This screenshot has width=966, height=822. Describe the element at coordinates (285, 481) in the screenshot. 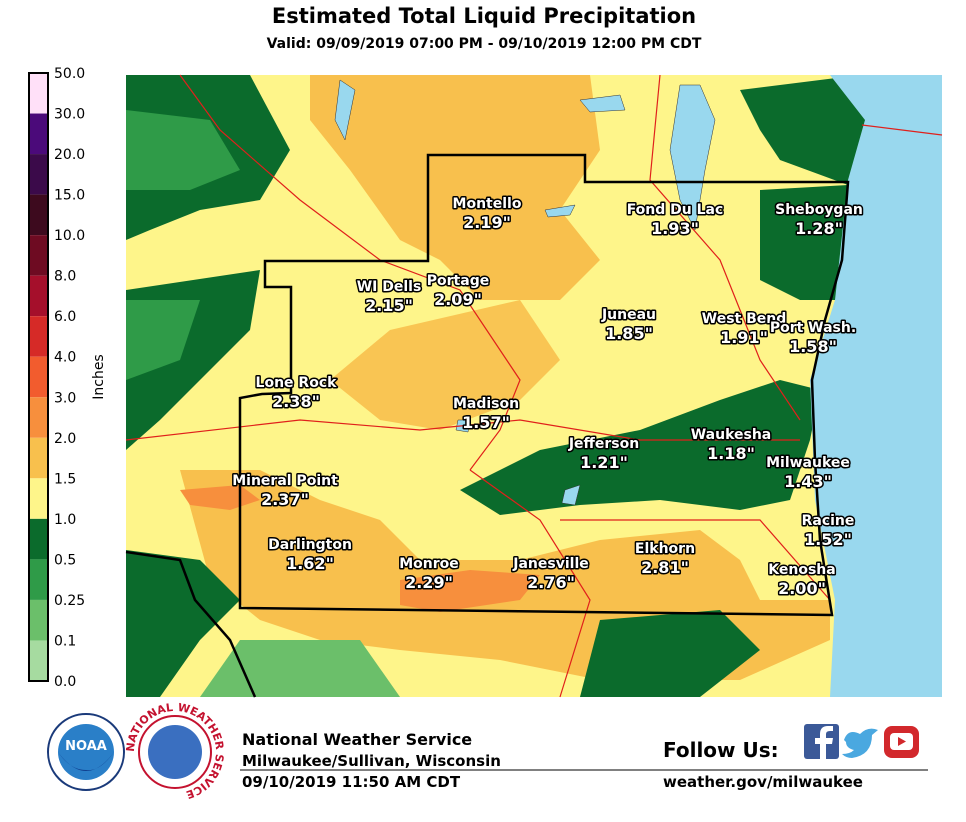

I see `city-name: Mineral Point` at that location.